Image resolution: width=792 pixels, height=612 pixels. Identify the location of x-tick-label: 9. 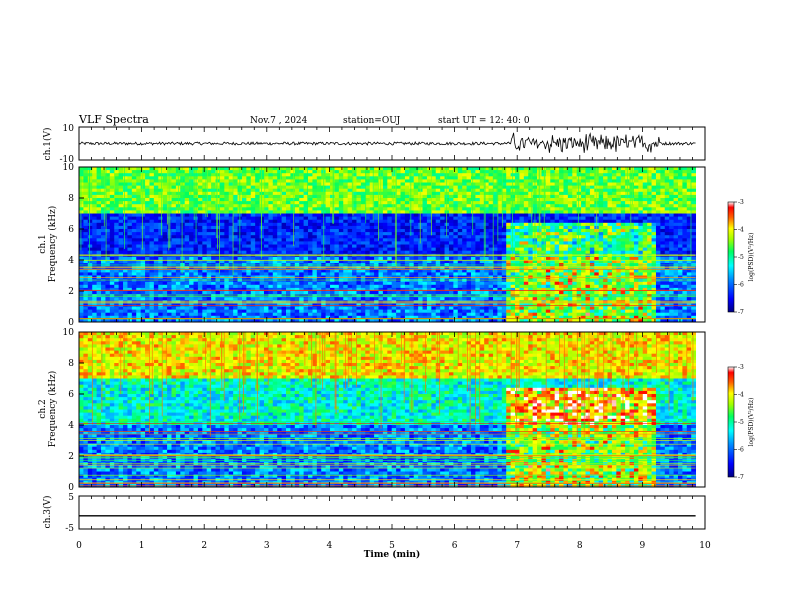
(643, 546).